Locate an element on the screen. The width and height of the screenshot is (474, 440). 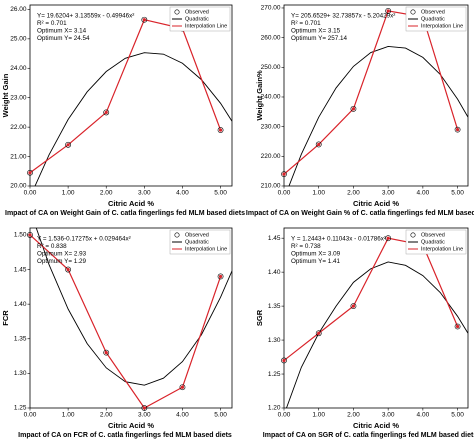
legend-marker is located at coordinates (177, 12).